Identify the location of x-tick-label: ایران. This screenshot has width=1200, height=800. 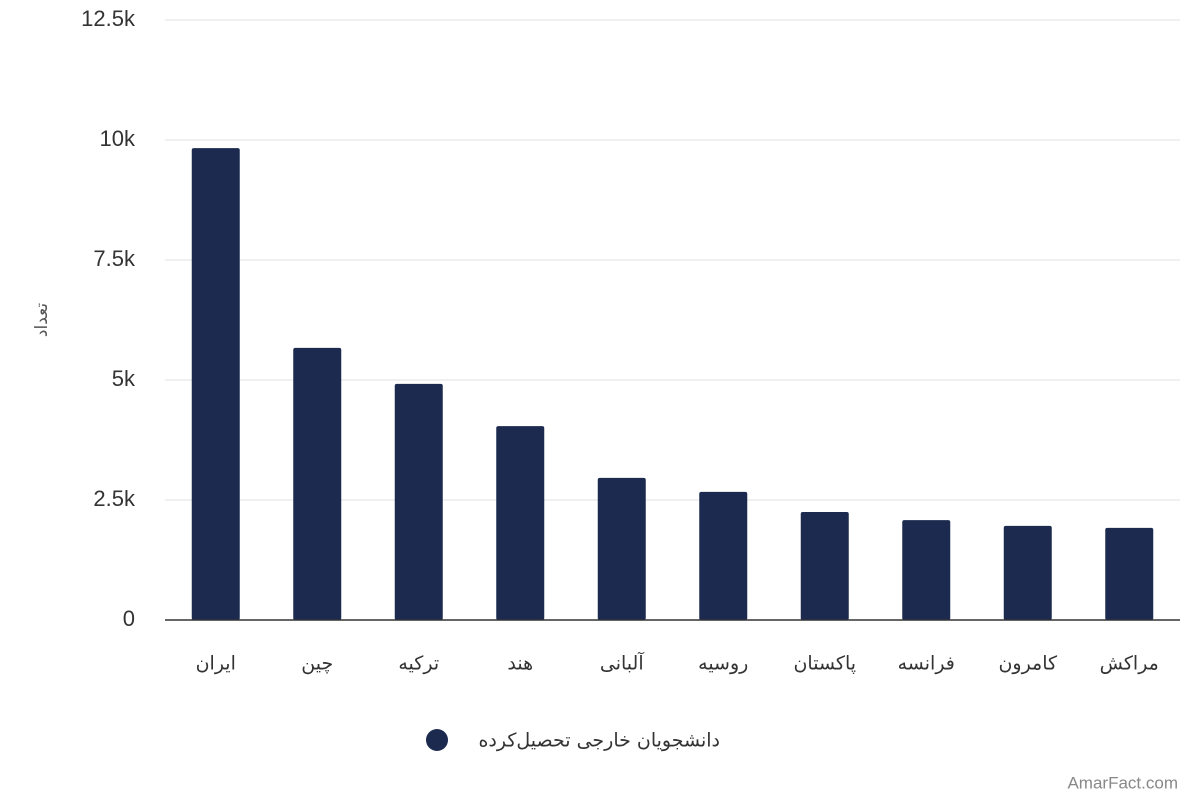
(216, 664).